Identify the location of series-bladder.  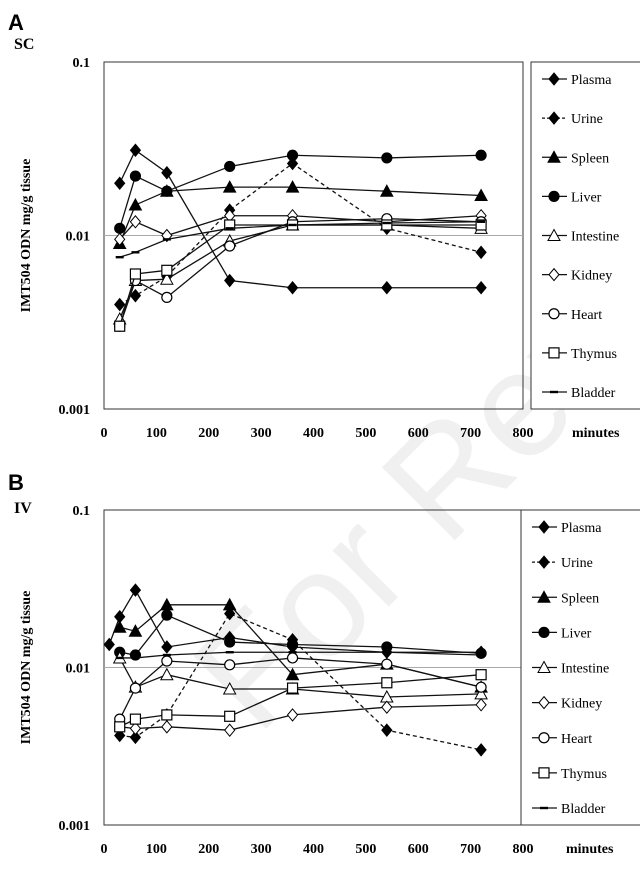
(300, 655).